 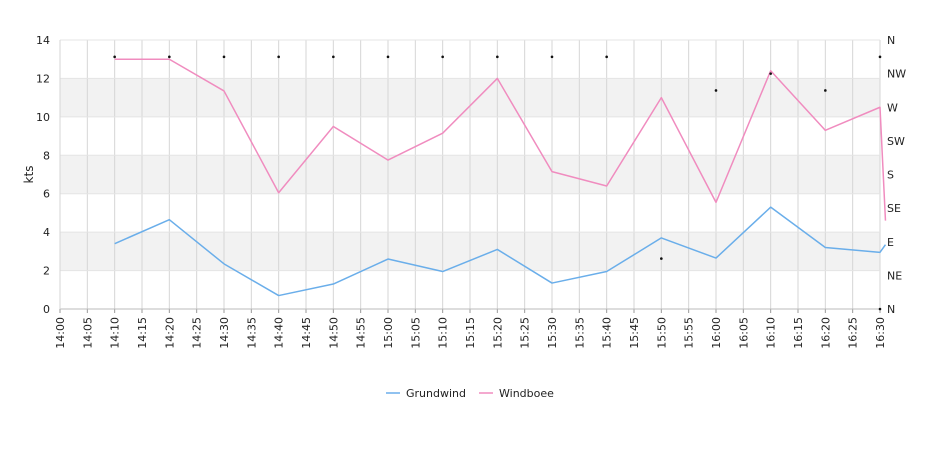 What do you see at coordinates (497, 333) in the screenshot?
I see `x-tick-label: 15:20` at bounding box center [497, 333].